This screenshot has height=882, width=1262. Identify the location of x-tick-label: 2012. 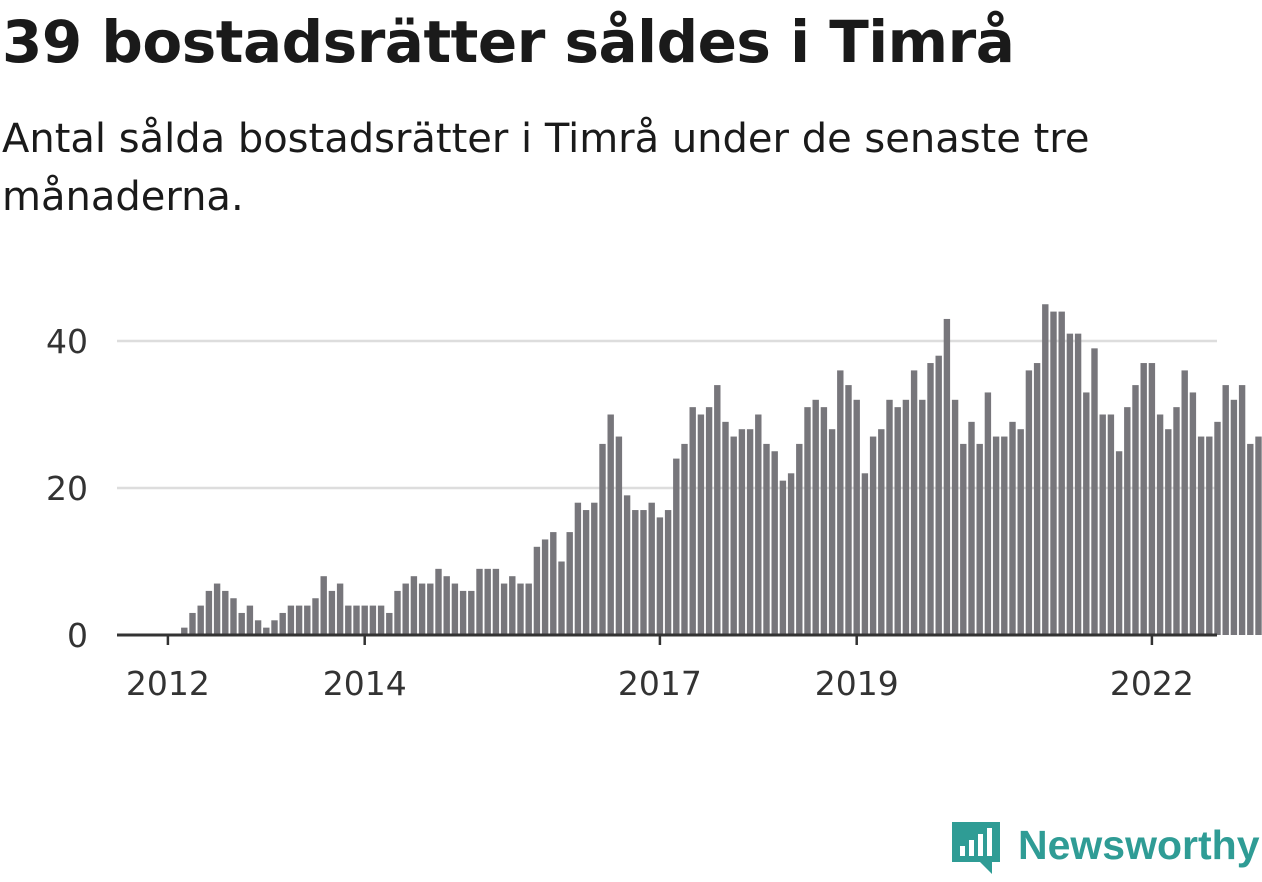
(168, 683).